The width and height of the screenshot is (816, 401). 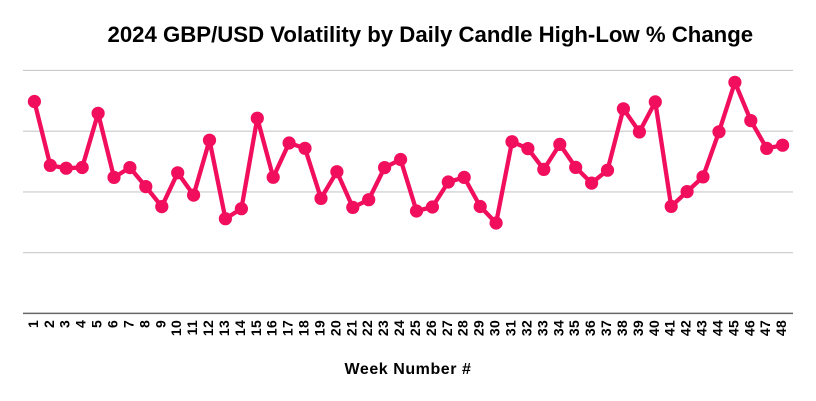 I want to click on svg-text: 47, so click(x=765, y=328).